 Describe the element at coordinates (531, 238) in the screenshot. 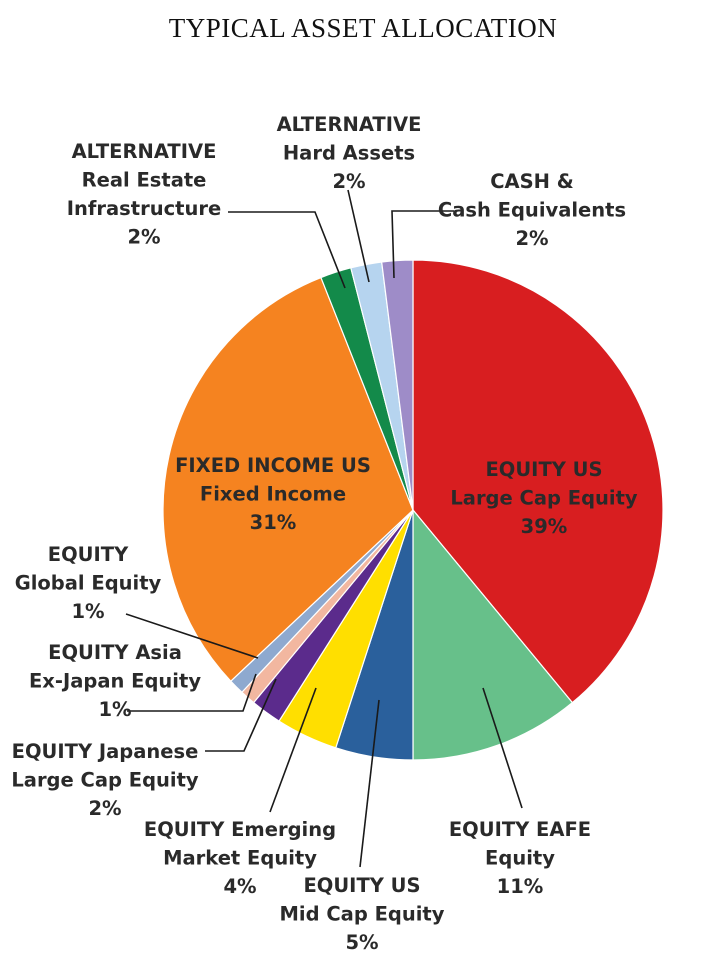

I see `slice-label-10-line-2: 2%` at that location.